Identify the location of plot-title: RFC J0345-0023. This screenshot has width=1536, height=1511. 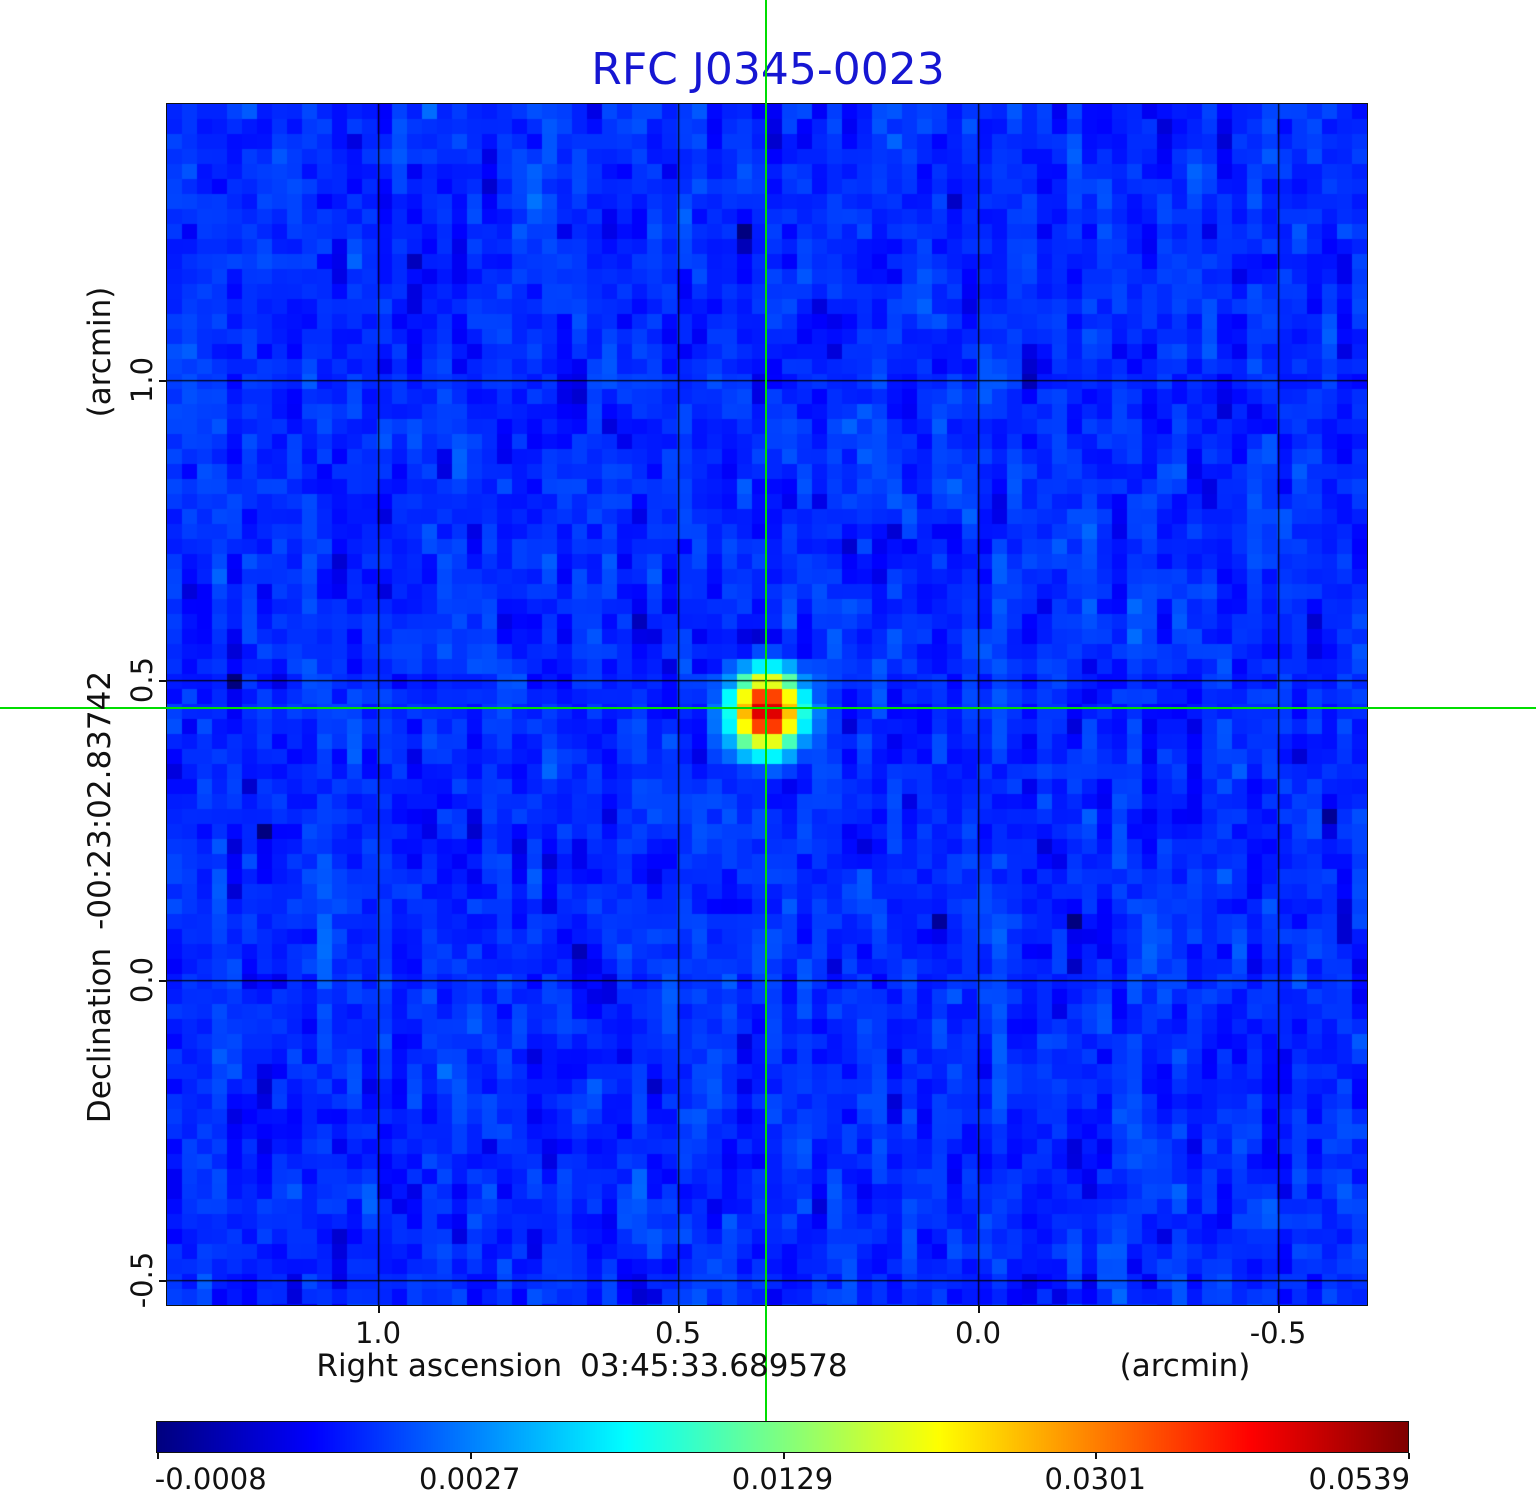
(768, 69).